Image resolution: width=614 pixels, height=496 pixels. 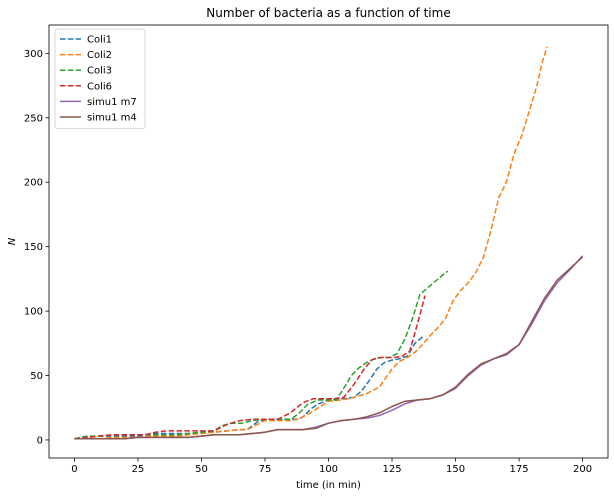 What do you see at coordinates (99, 55) in the screenshot?
I see `legend-entry: Coli2` at bounding box center [99, 55].